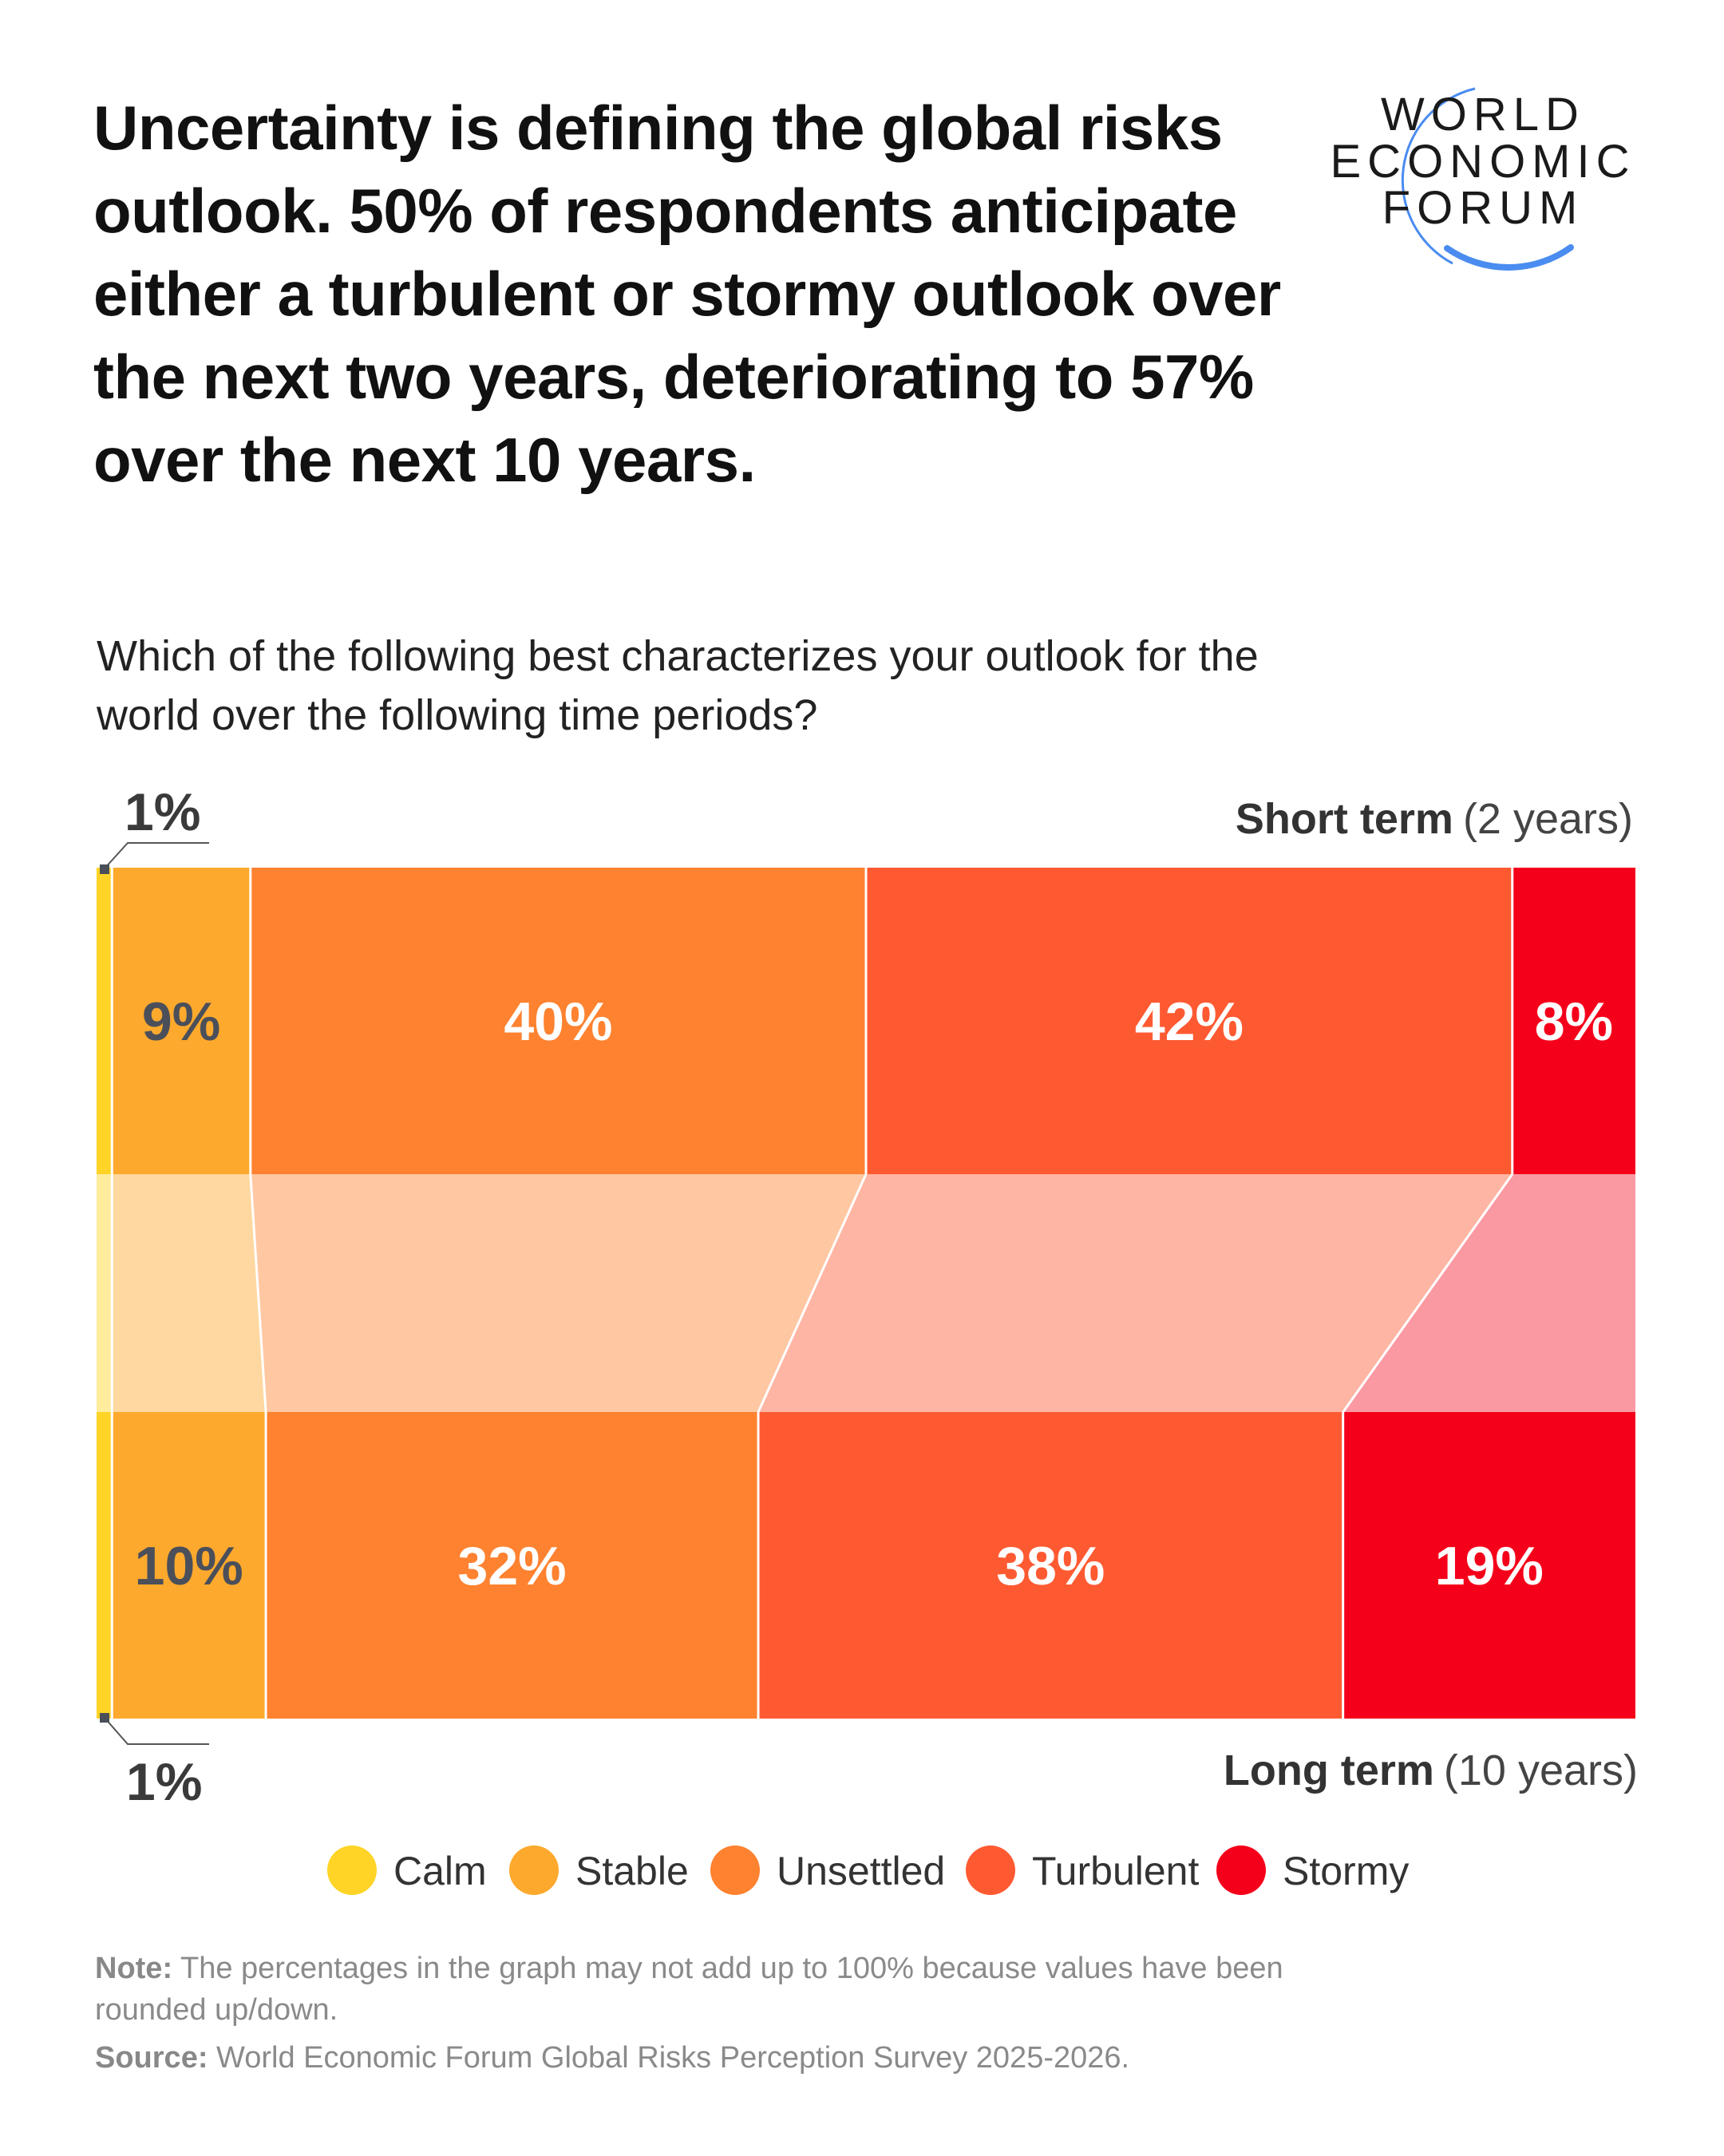 This screenshot has height=2156, width=1724. What do you see at coordinates (151, 2058) in the screenshot?
I see `source-label: Source:` at bounding box center [151, 2058].